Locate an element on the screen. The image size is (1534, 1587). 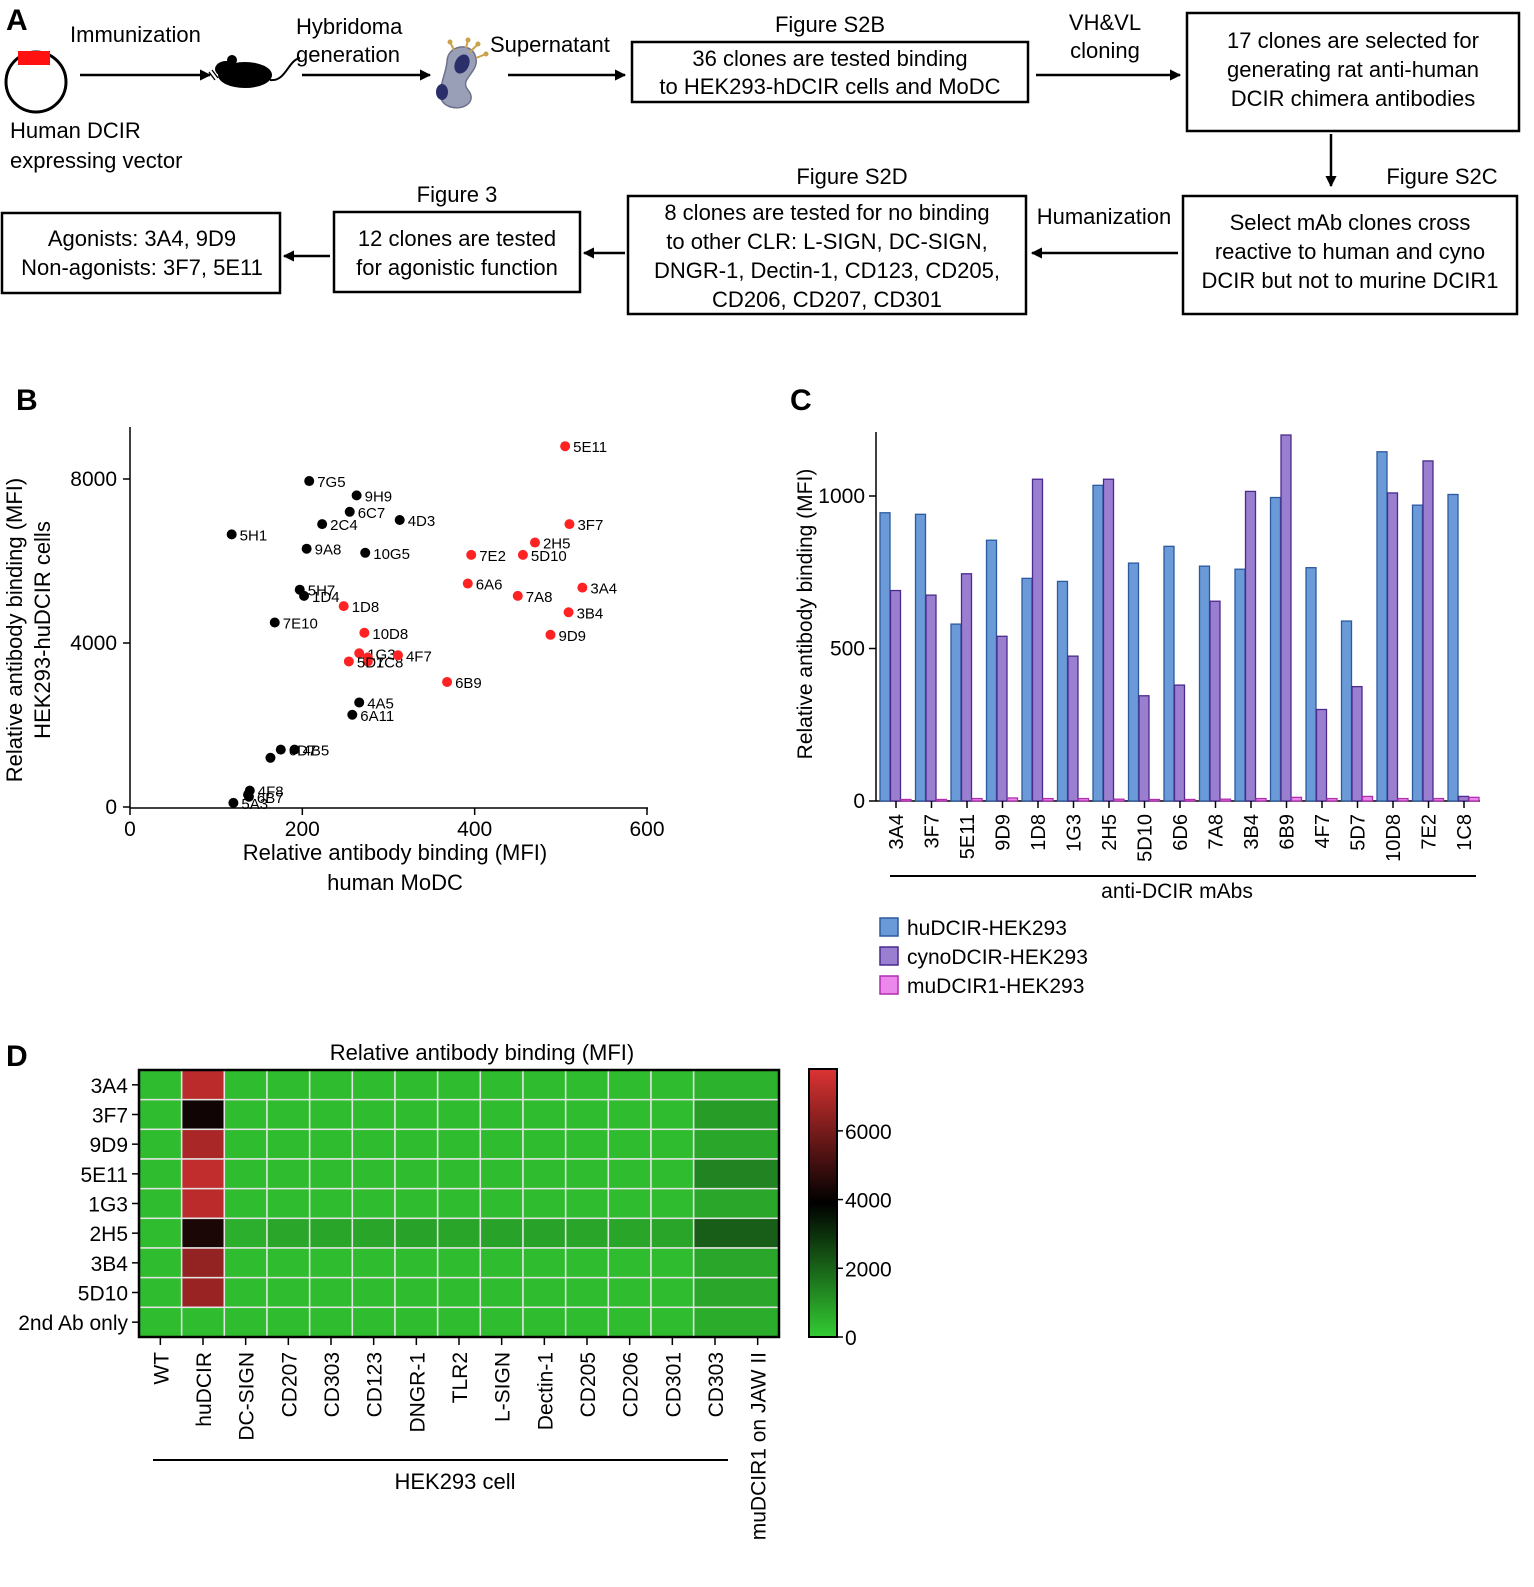
scatter-point-label: 5H1 is located at coordinates (254, 535).